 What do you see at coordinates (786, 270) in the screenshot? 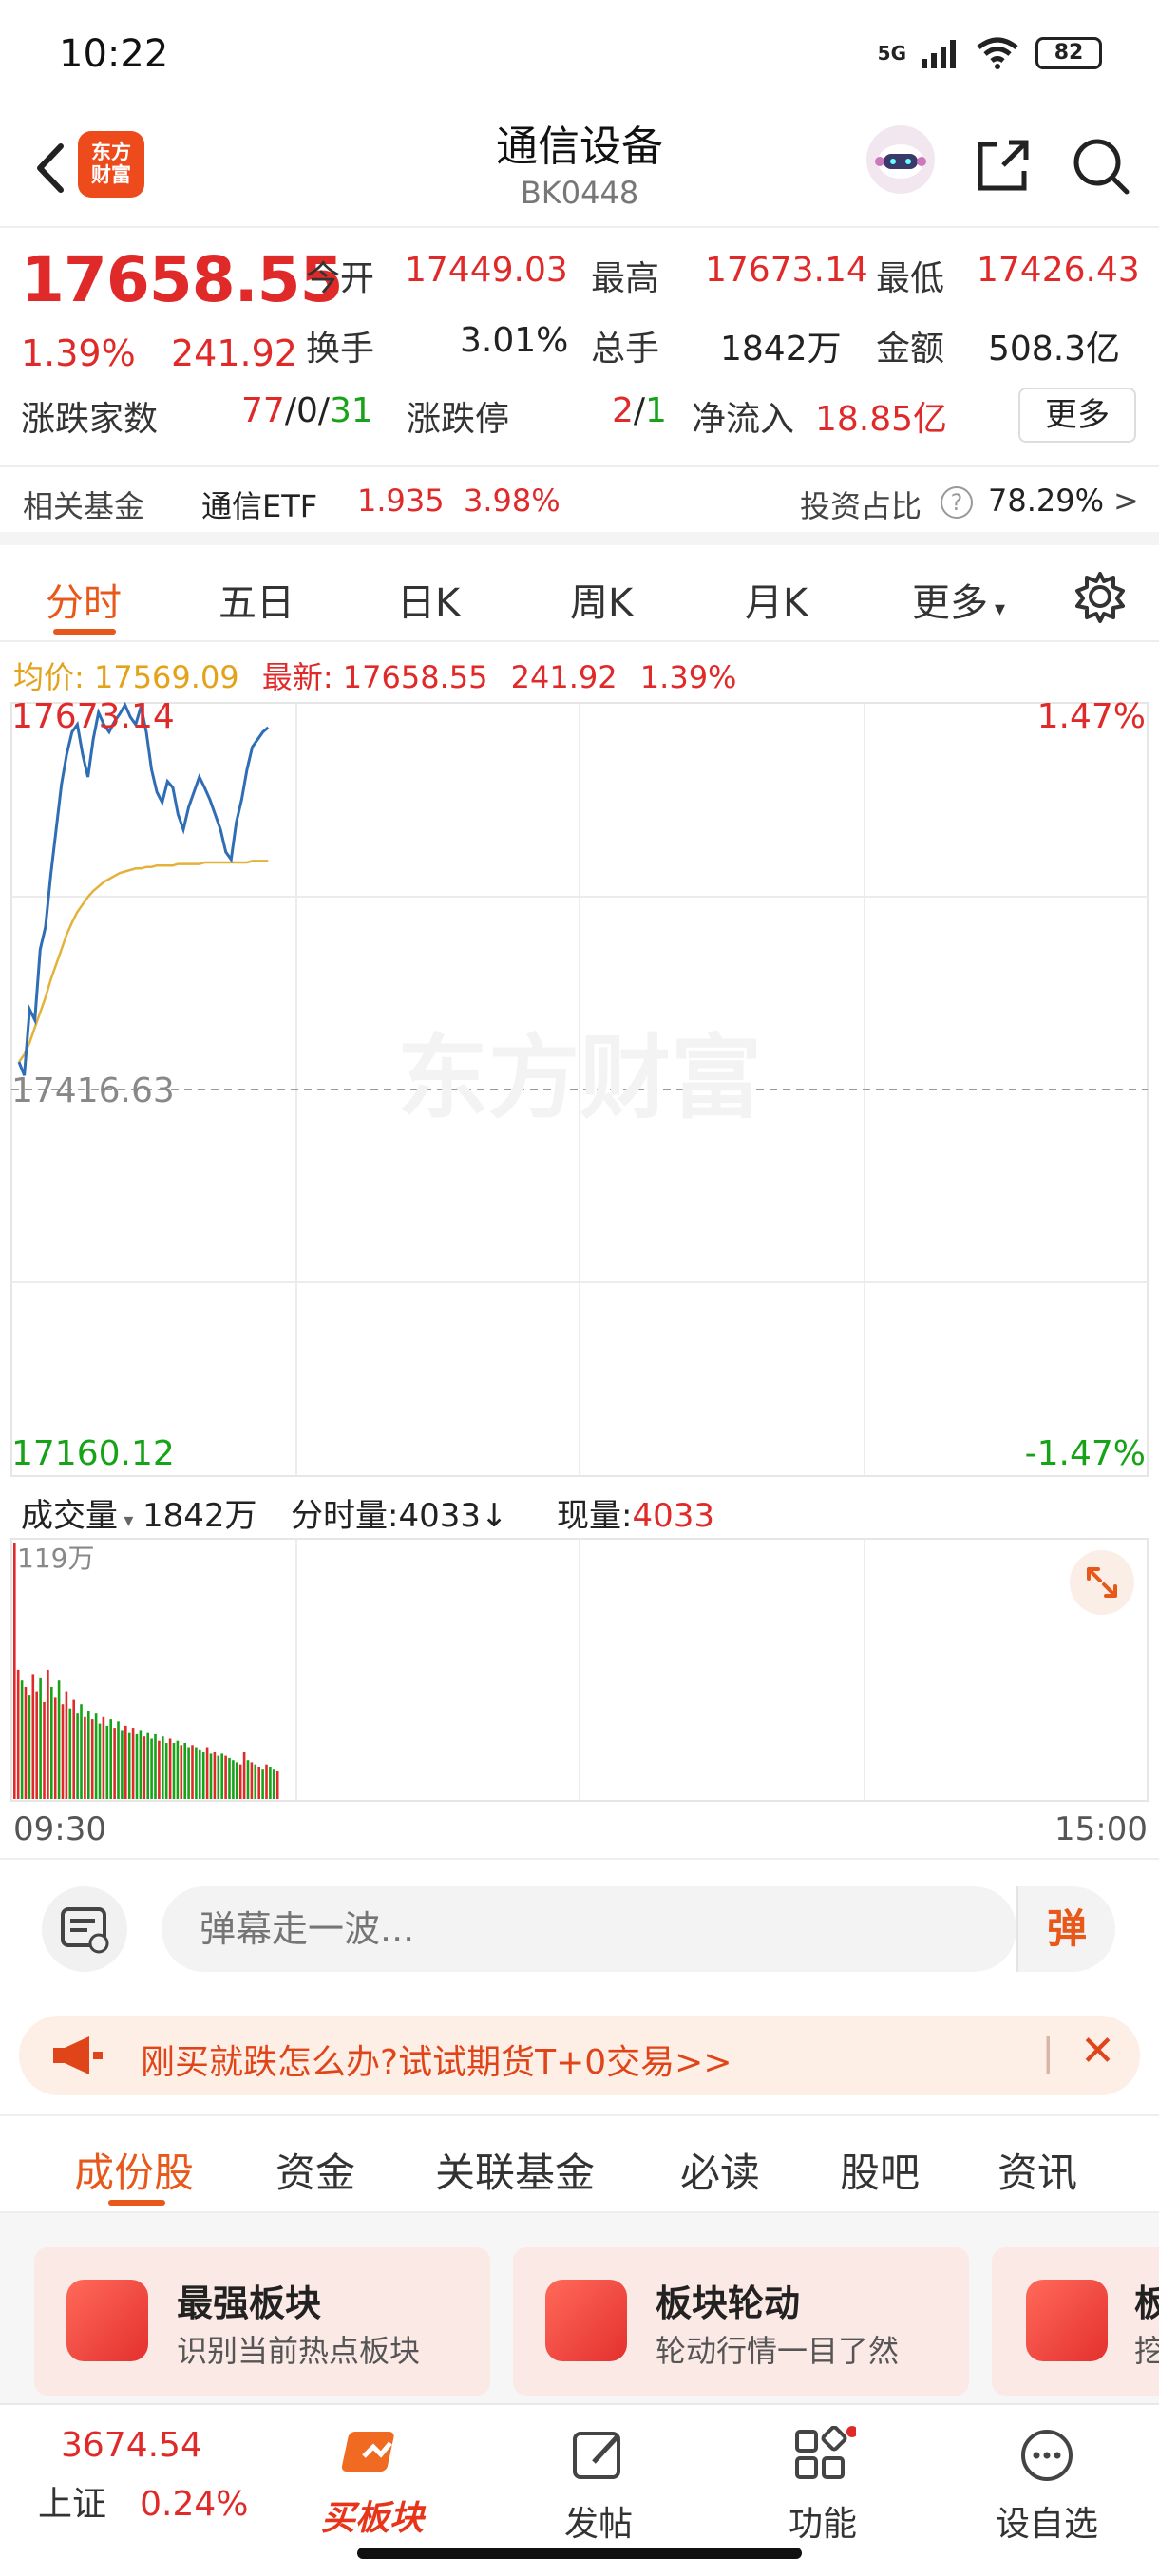
I see `high-value: 17673.14` at bounding box center [786, 270].